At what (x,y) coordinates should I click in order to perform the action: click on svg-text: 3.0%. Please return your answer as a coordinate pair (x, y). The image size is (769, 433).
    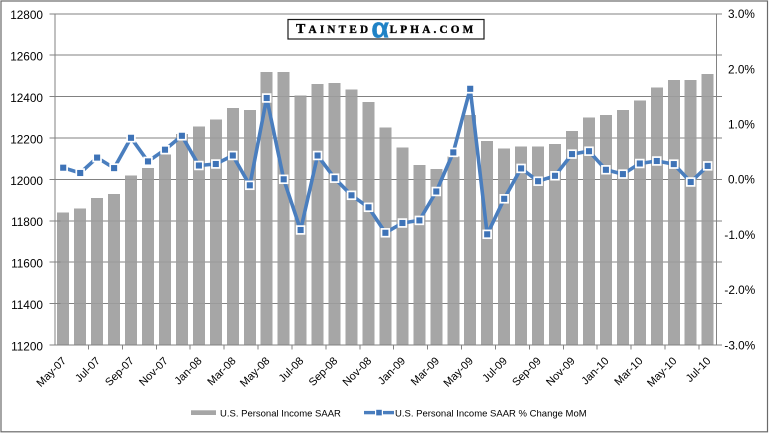
    Looking at the image, I should click on (741, 14).